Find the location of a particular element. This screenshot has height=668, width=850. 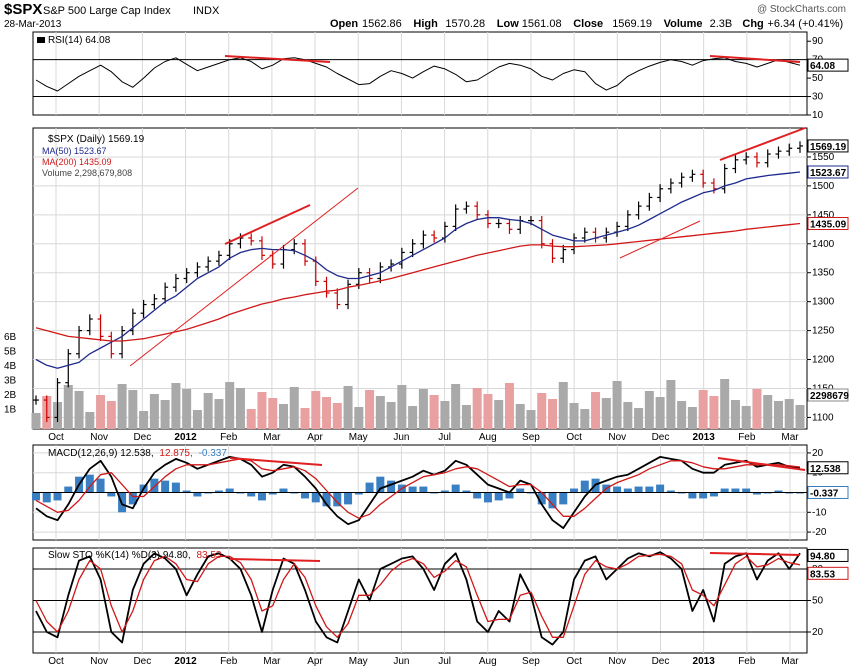

sto-tick-label: 20 is located at coordinates (818, 632).